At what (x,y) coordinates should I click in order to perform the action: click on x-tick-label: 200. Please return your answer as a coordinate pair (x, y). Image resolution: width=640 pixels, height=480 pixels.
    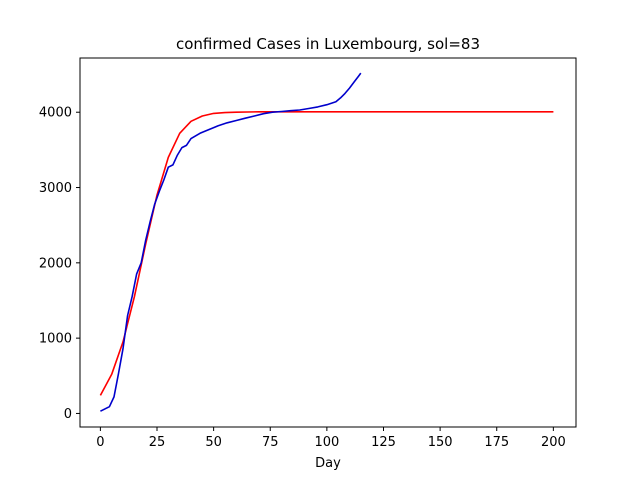
    Looking at the image, I should click on (553, 442).